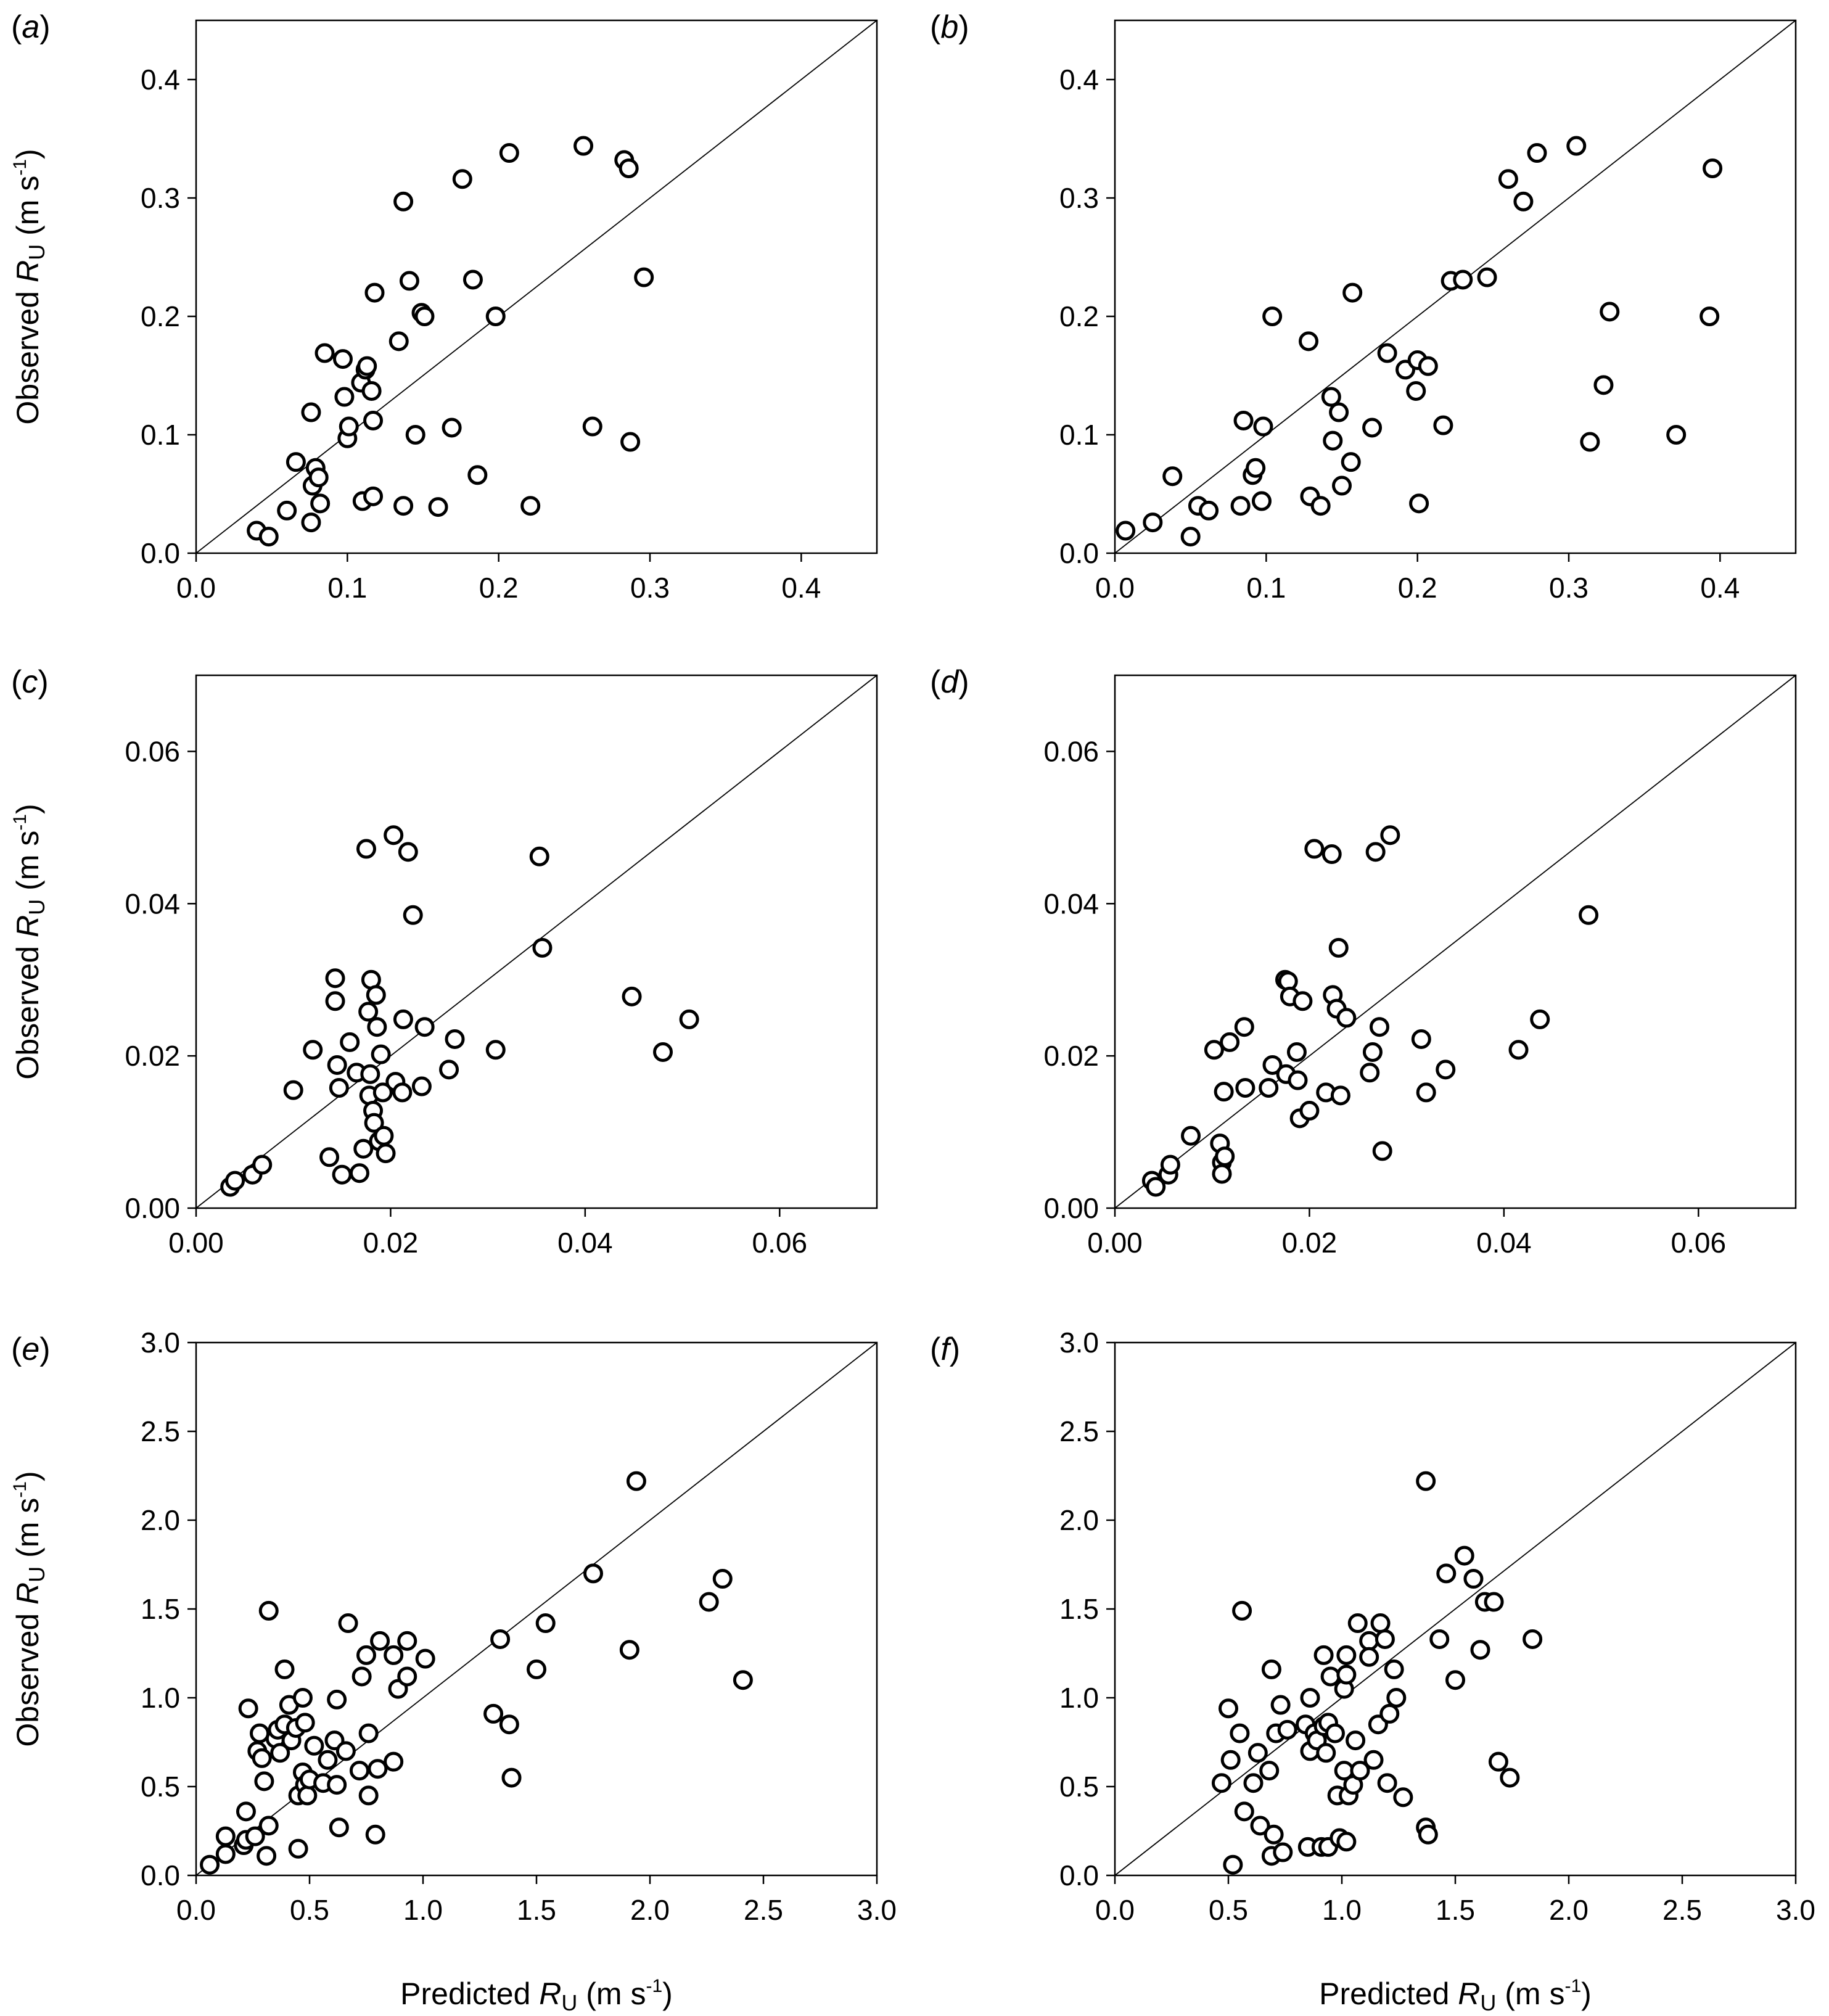 This screenshot has height=2016, width=1829. I want to click on x-tick-label: 0.1, so click(1266, 588).